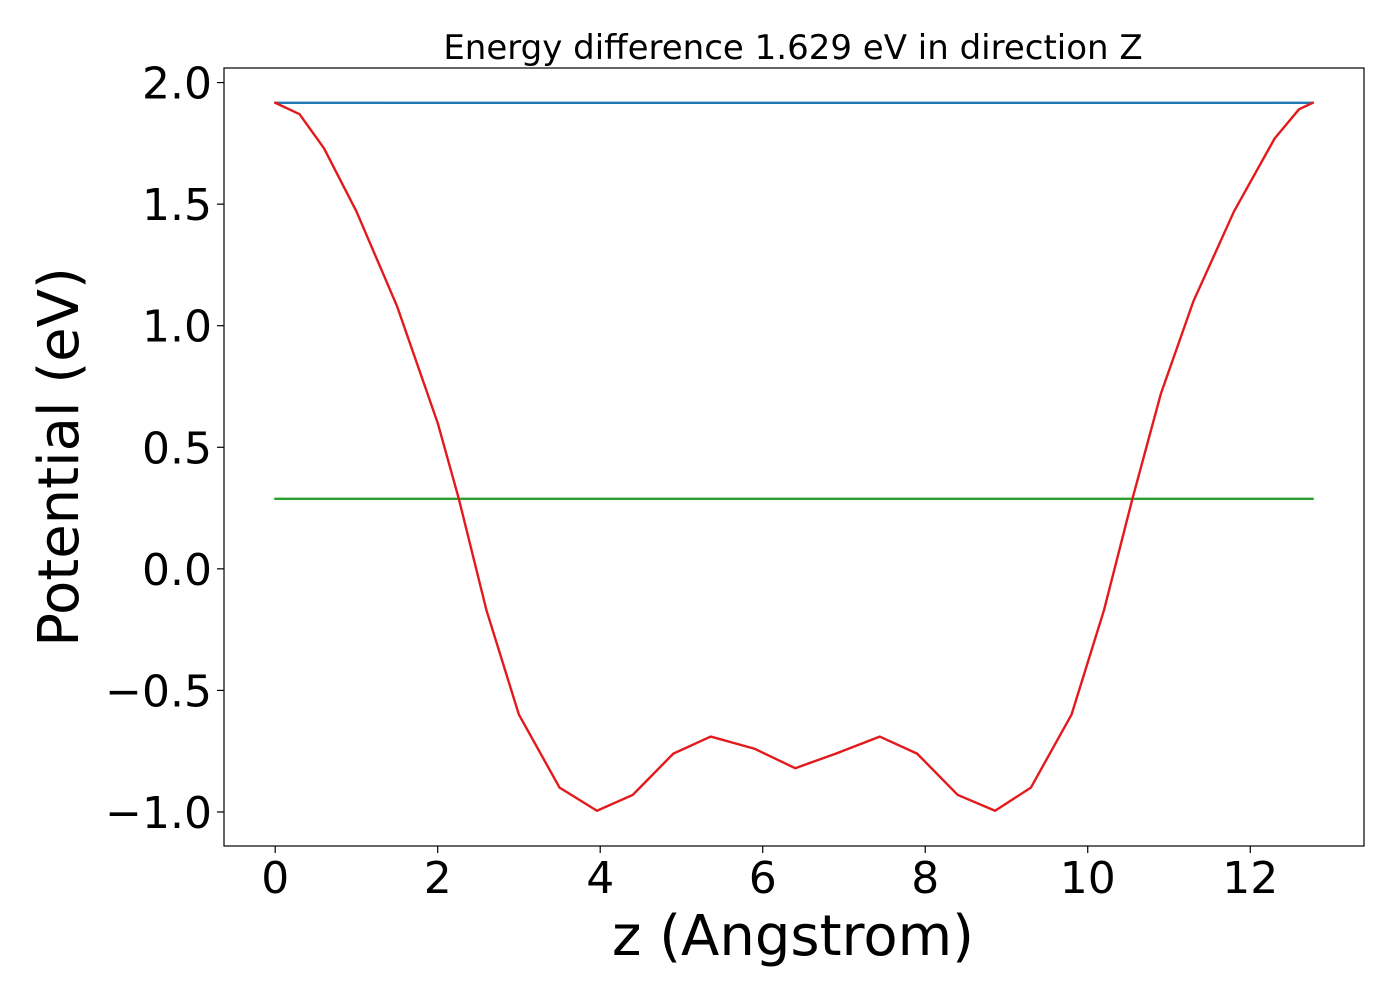  I want to click on y-tick-label: 1.0, so click(177, 327).